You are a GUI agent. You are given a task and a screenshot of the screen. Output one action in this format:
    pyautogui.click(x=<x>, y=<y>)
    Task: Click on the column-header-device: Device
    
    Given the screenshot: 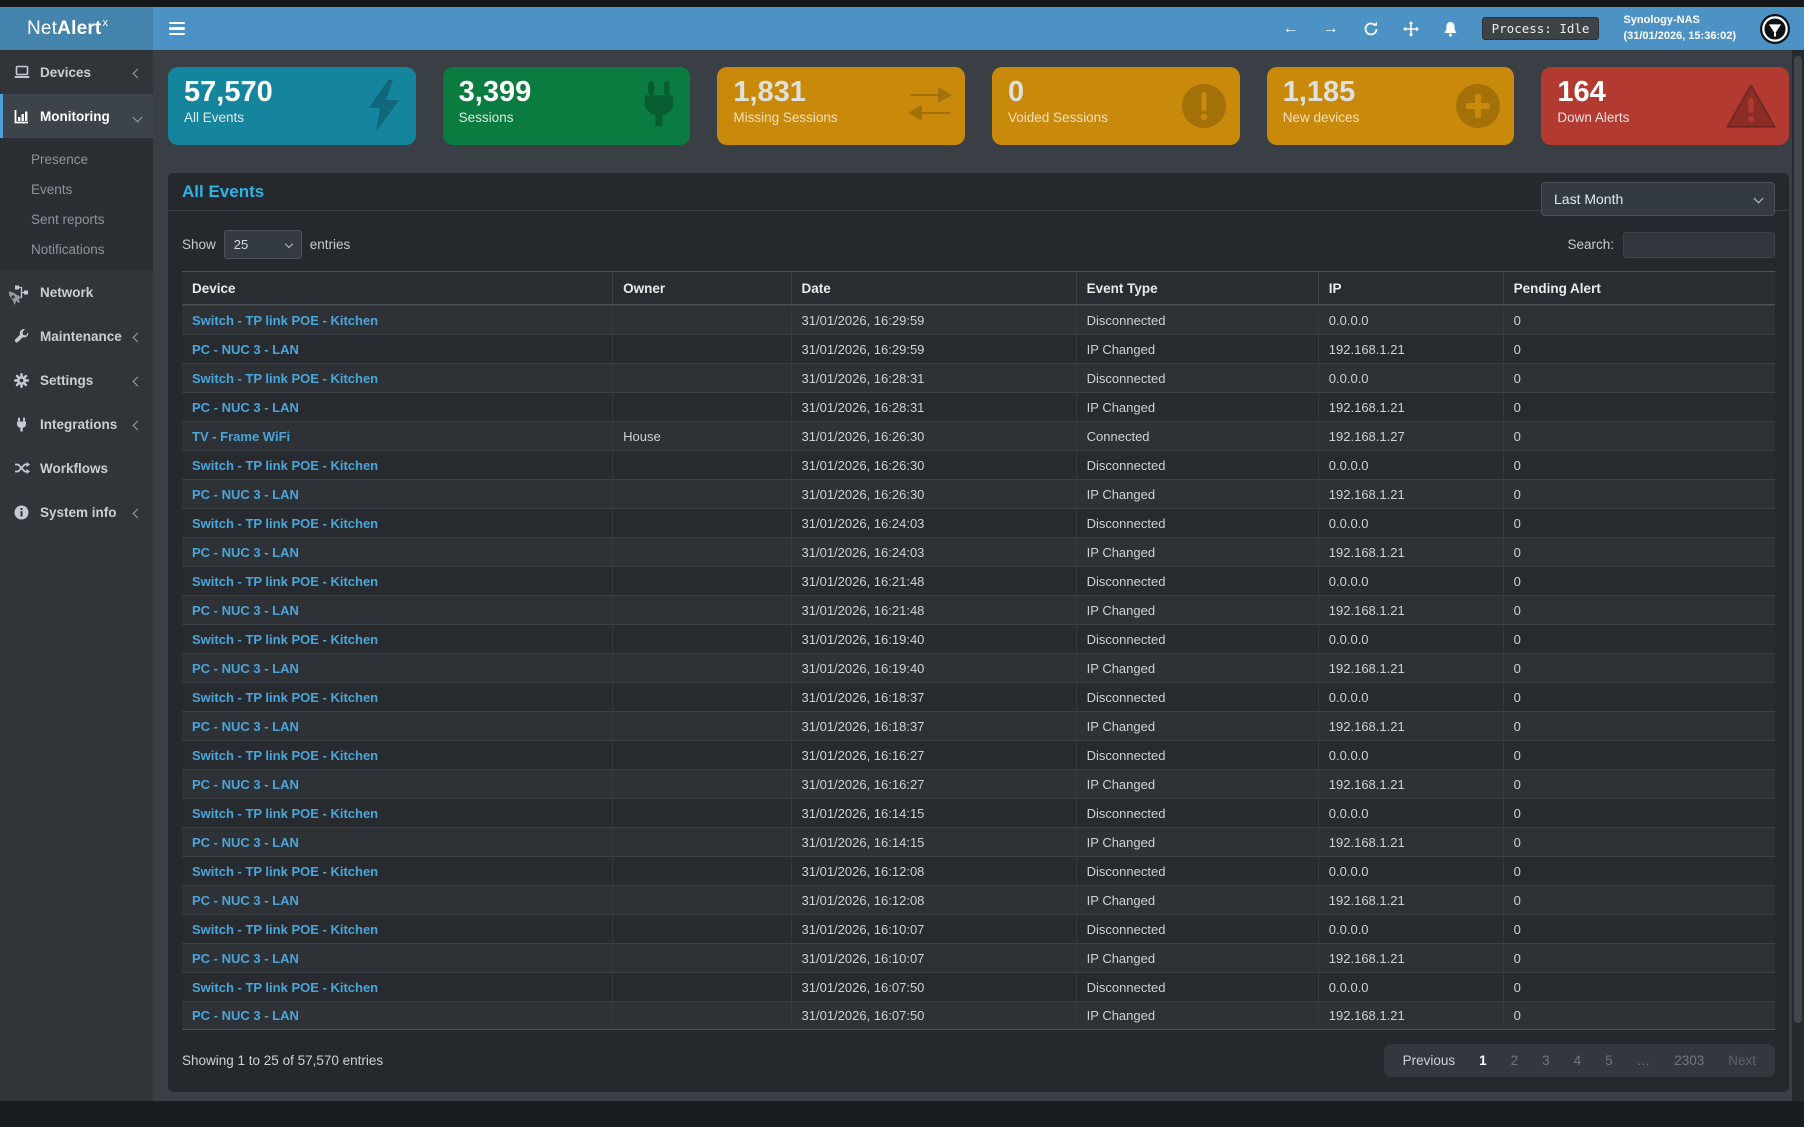 What is the action you would take?
    pyautogui.click(x=397, y=288)
    